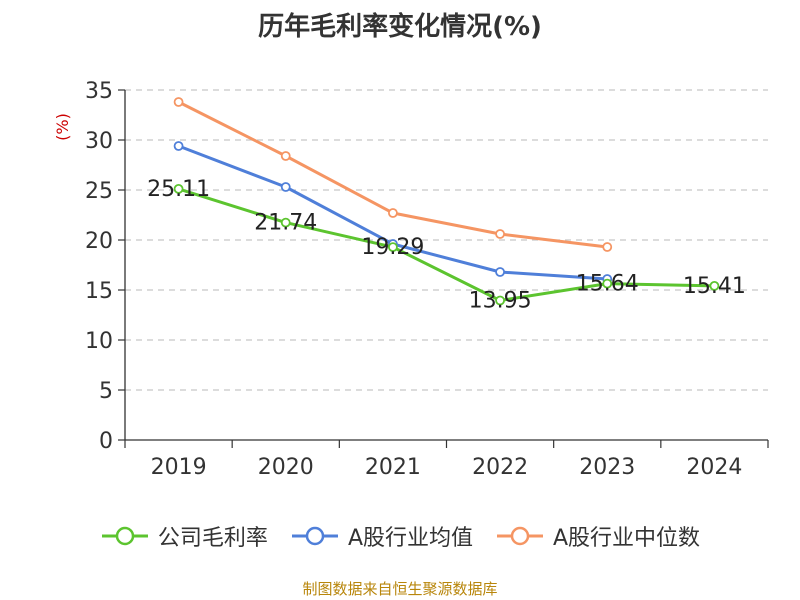  Describe the element at coordinates (62, 127) in the screenshot. I see `y-axis-label: (%)` at that location.